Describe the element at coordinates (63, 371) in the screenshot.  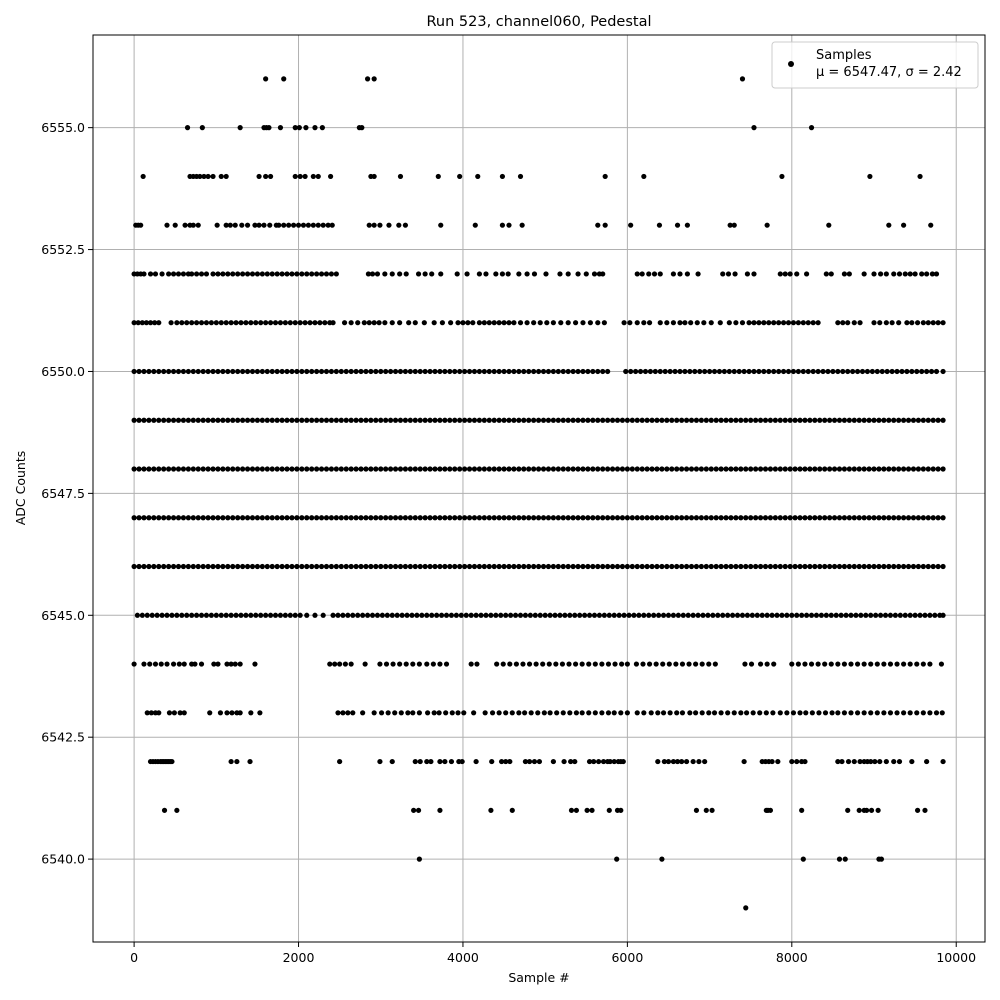
I see `y-tick-label: 6550.0` at that location.